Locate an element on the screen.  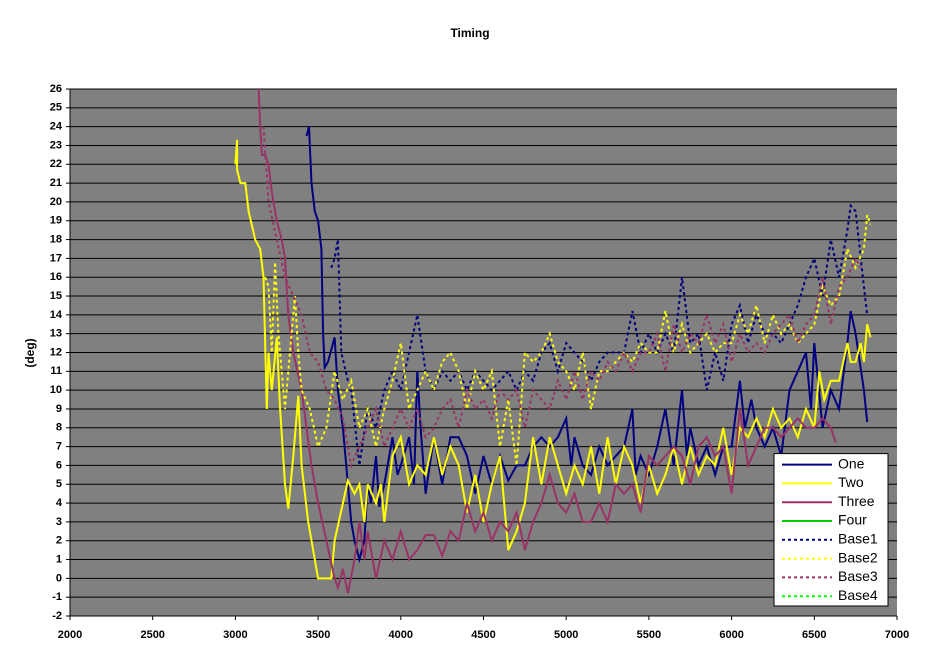
x-tick-label: 5500 is located at coordinates (649, 635).